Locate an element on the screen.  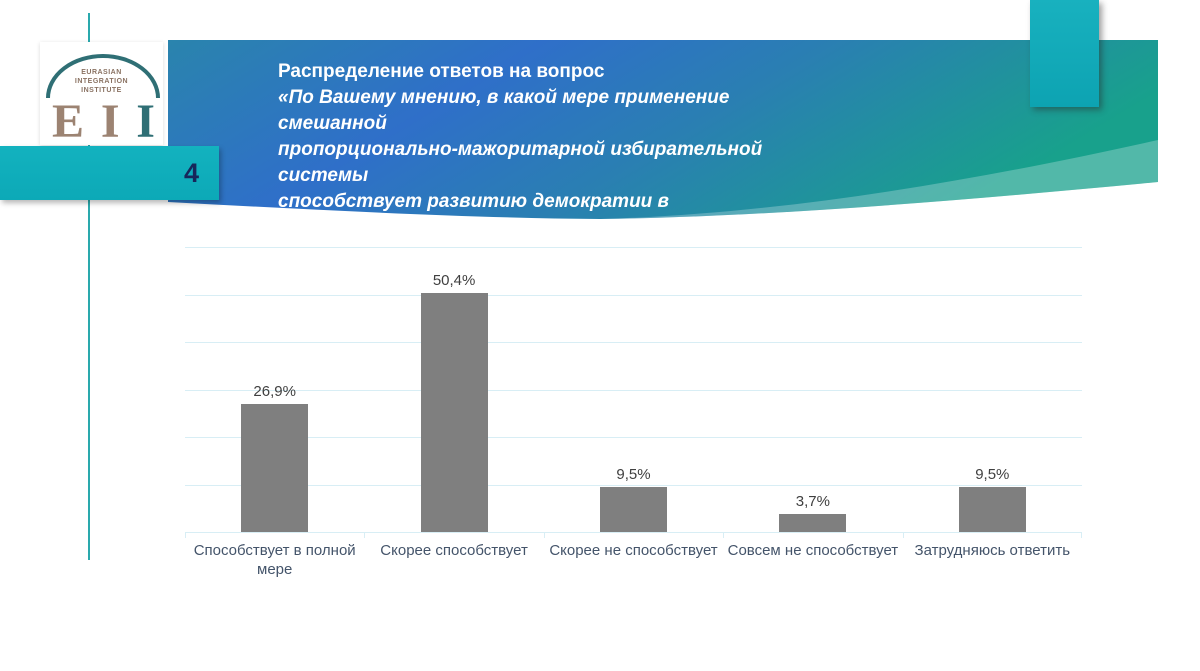
category-label-3: Совсем не способствует is located at coordinates (813, 550).